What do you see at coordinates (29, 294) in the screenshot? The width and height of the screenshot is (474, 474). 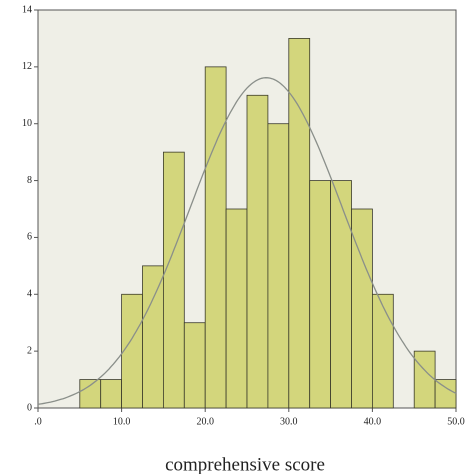 I see `y-tick-label: 4` at bounding box center [29, 294].